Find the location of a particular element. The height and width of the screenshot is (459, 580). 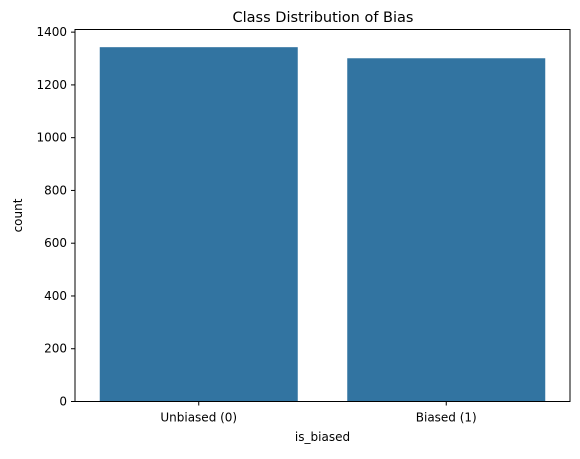

x-axis-label: is_biased is located at coordinates (322, 437).